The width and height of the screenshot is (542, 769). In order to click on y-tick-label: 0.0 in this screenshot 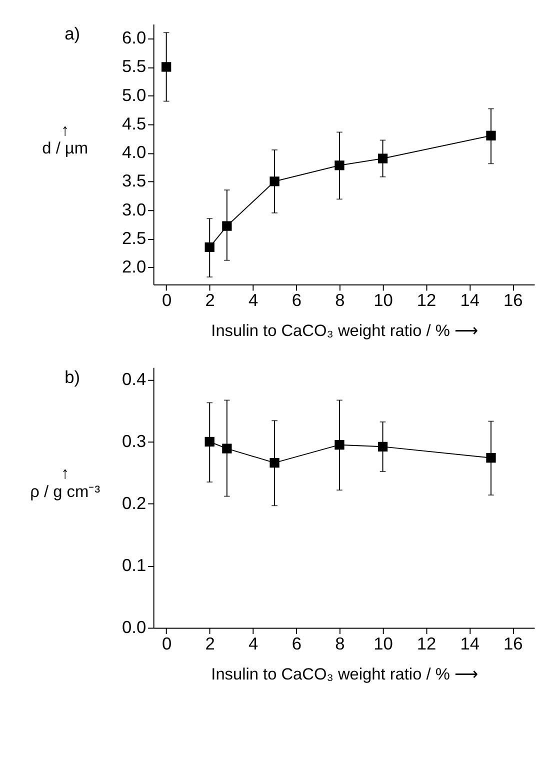, I will do `click(134, 627)`.